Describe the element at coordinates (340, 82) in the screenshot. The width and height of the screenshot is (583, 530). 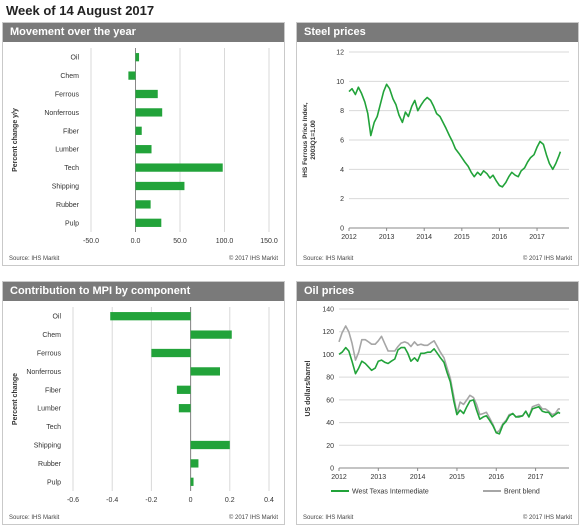
I see `y-tick-label: 10` at that location.